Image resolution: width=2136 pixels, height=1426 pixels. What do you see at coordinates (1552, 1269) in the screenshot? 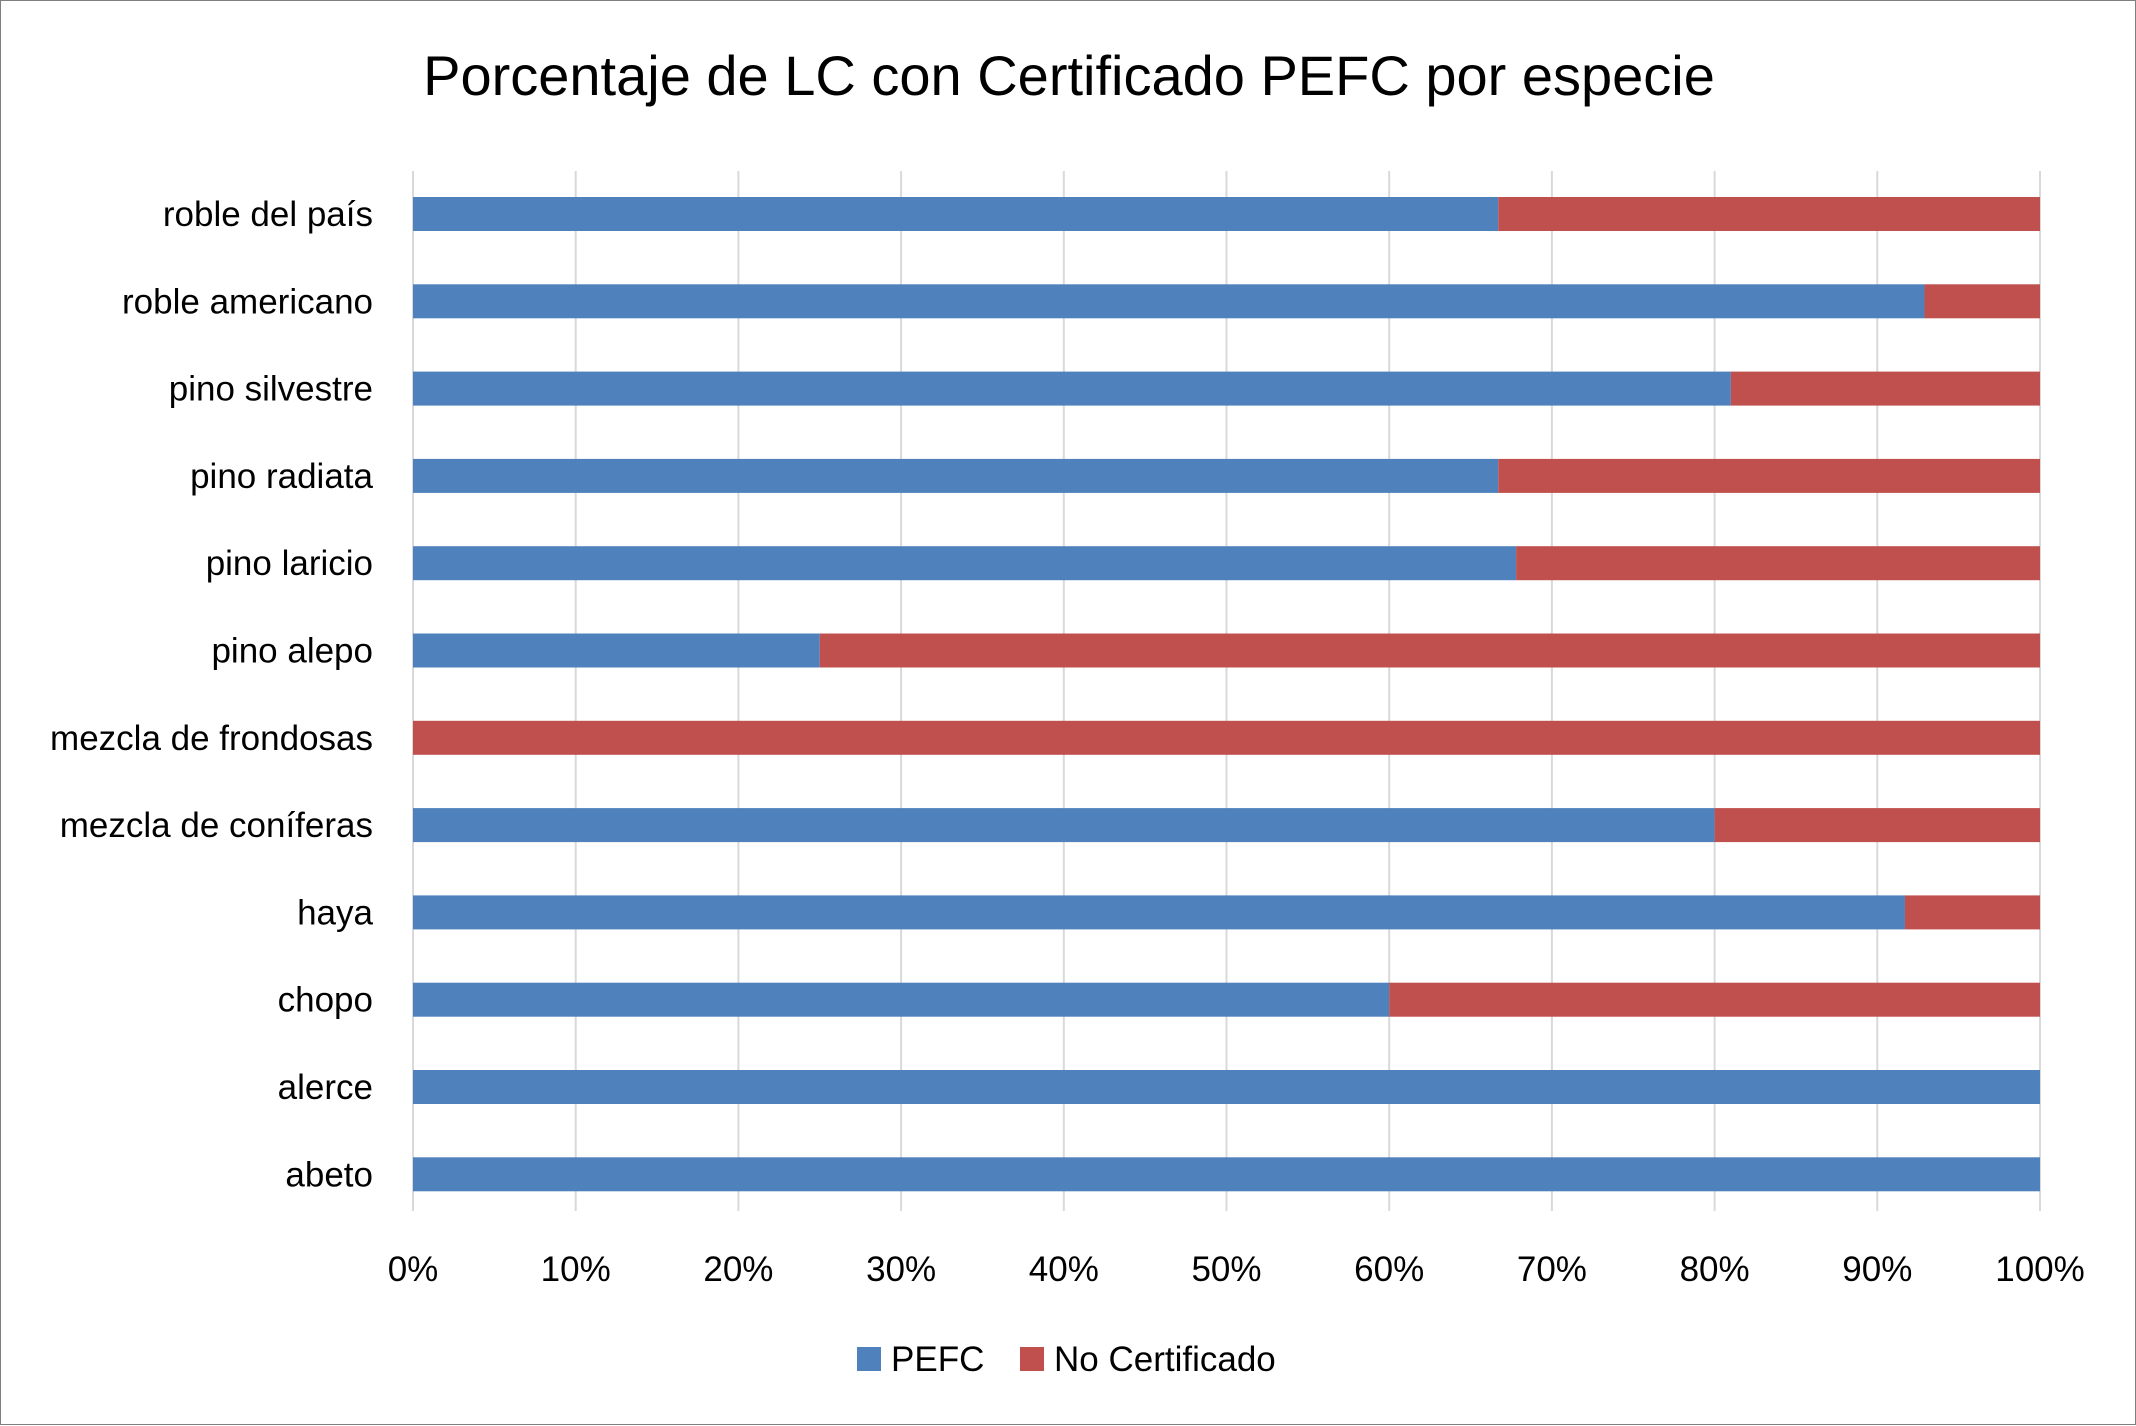
I see `x-tick-label: 70%` at bounding box center [1552, 1269].